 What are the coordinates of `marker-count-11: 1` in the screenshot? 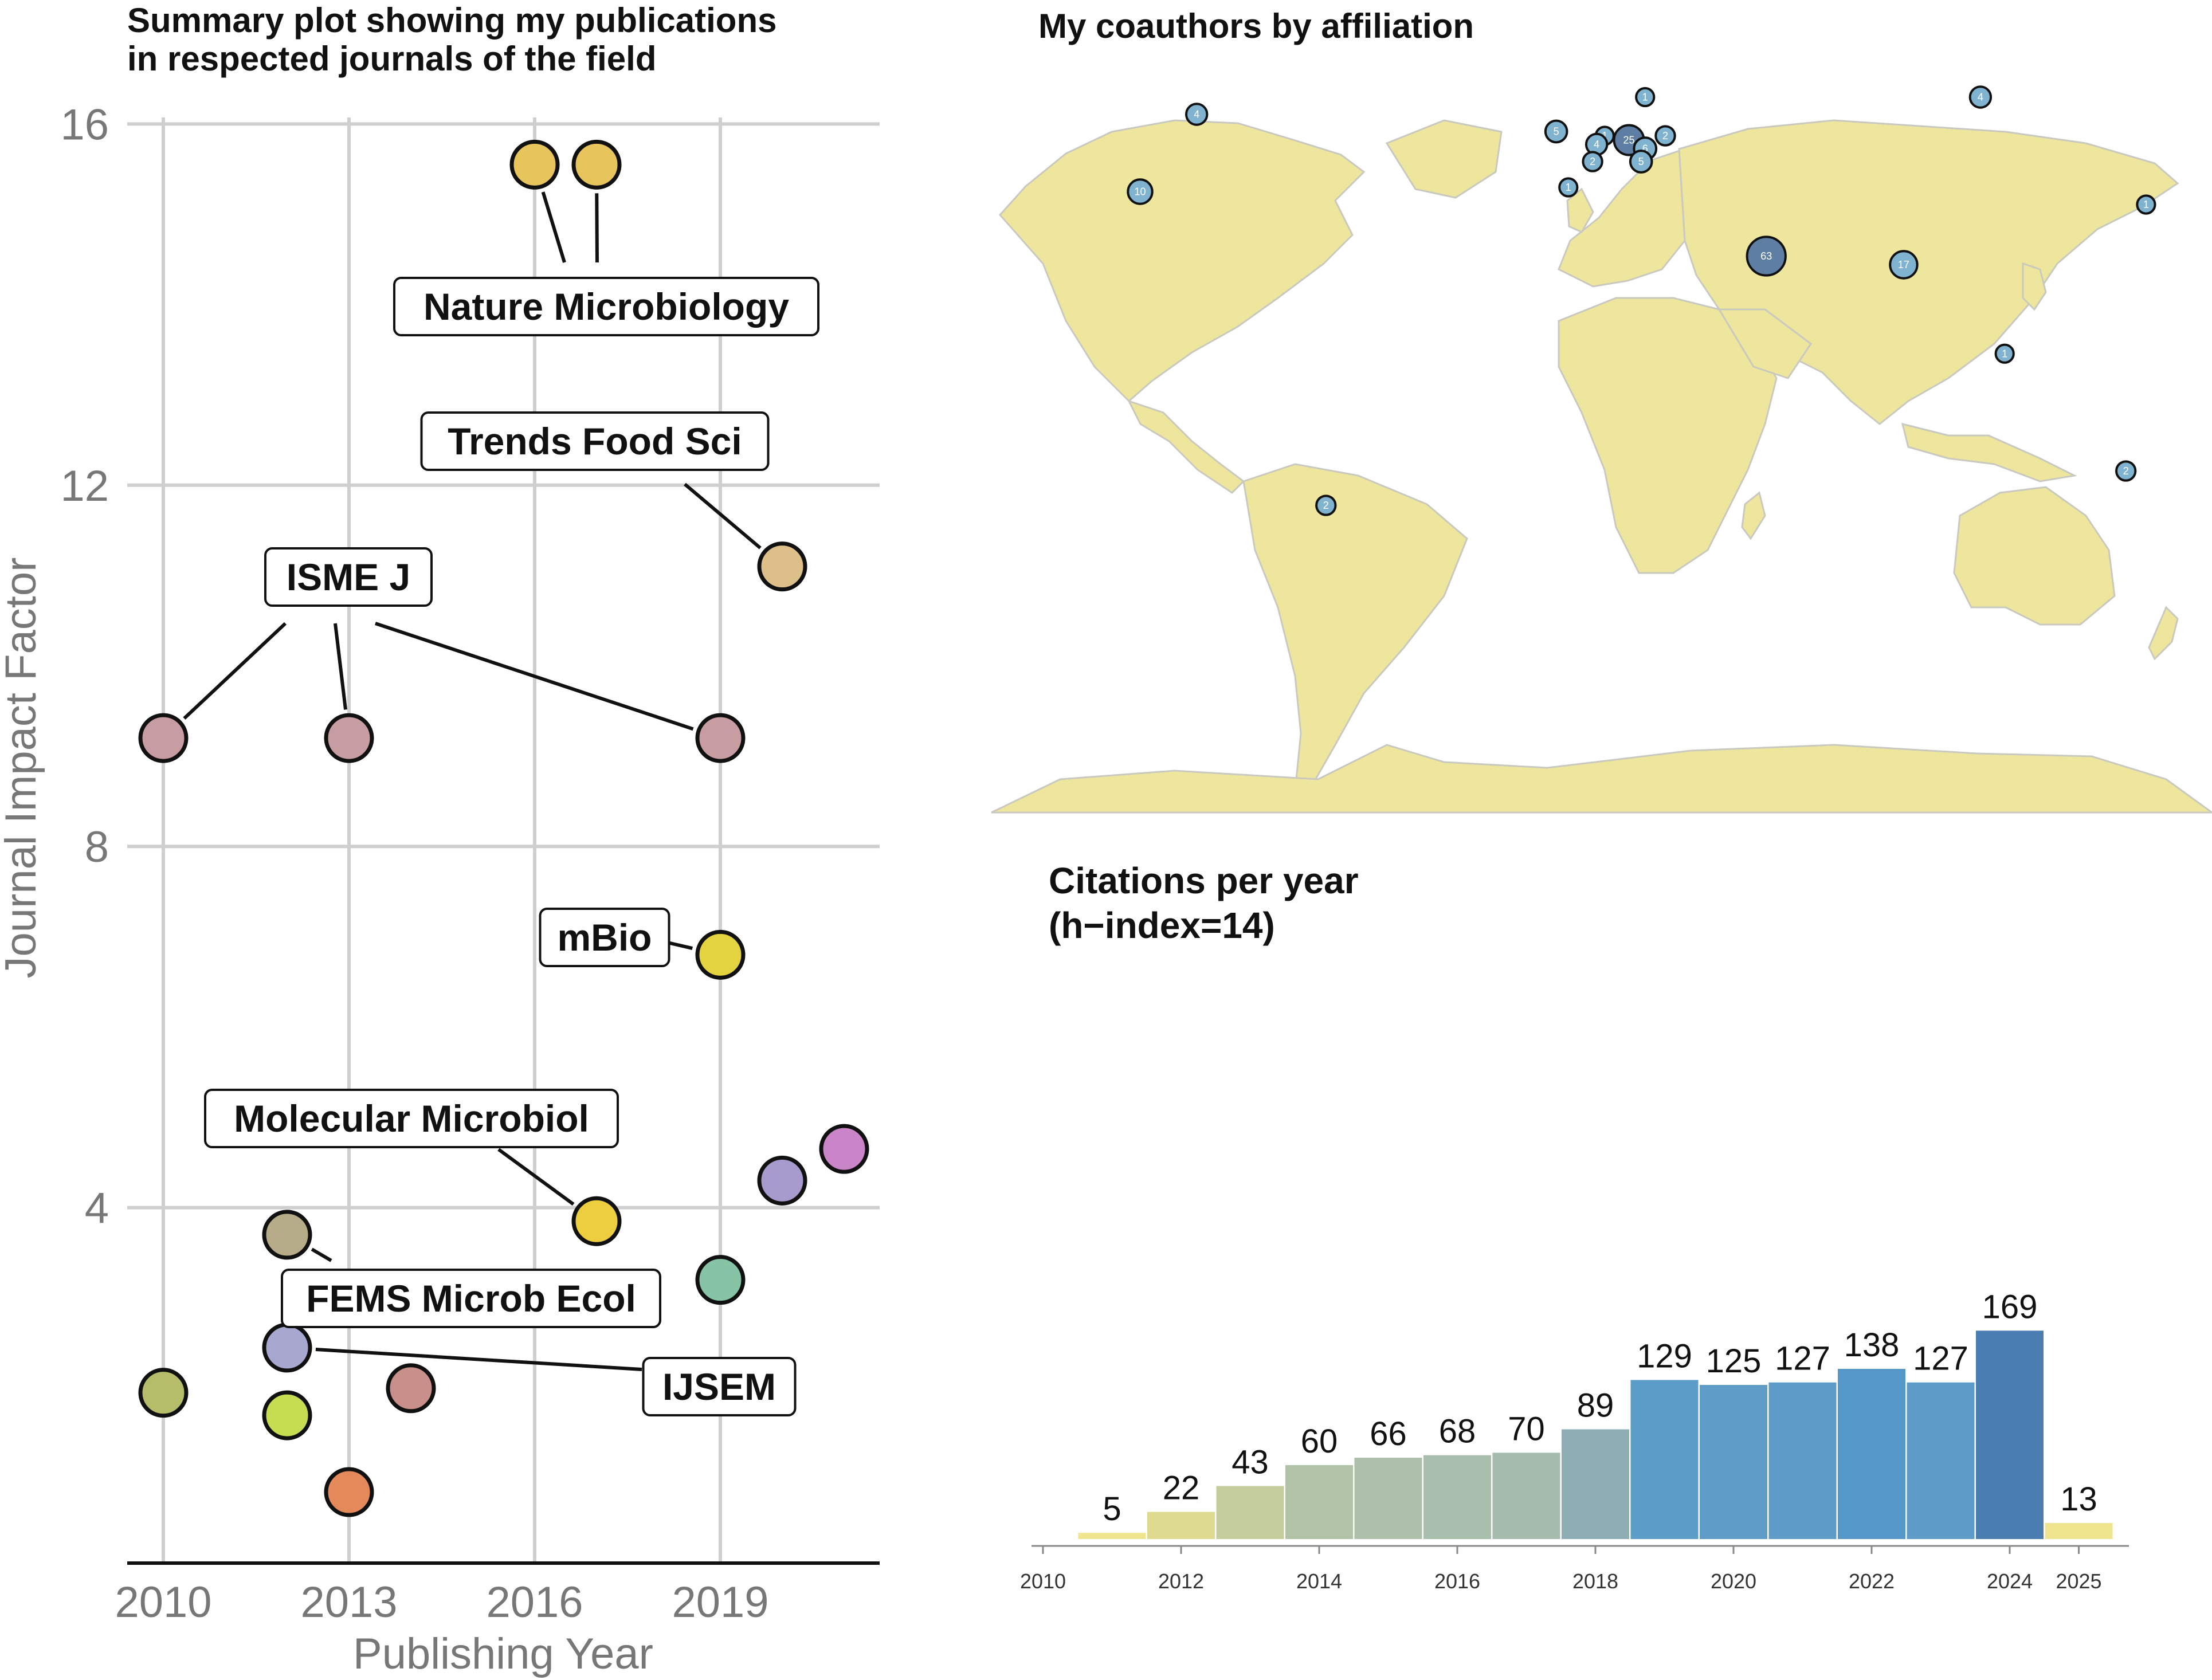 It's located at (1568, 187).